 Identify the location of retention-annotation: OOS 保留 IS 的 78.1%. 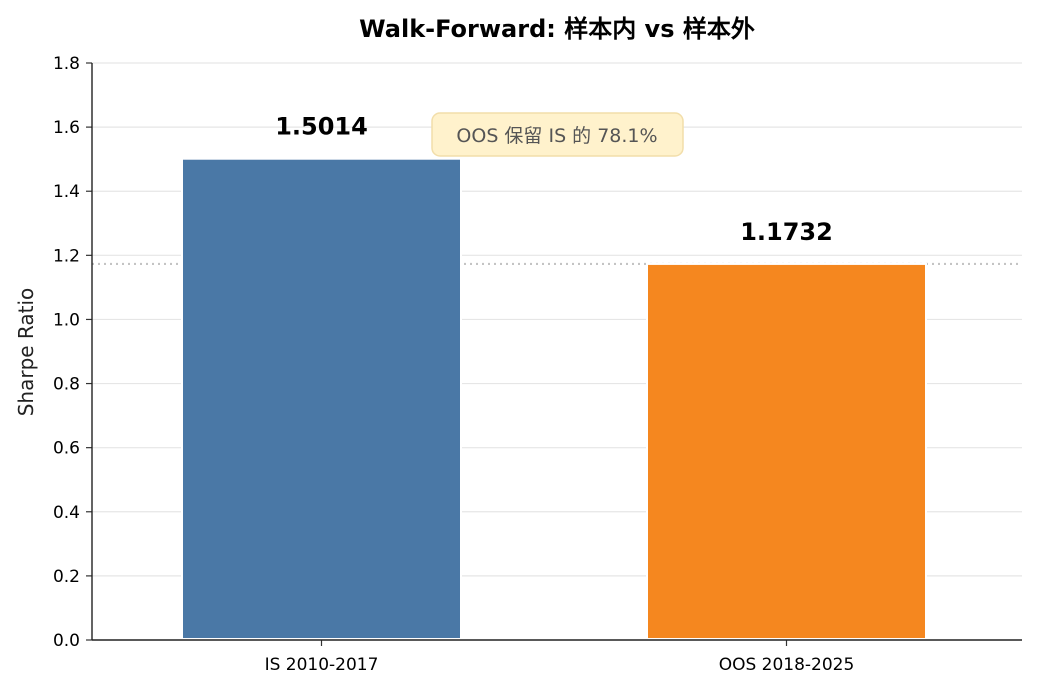
(557, 134).